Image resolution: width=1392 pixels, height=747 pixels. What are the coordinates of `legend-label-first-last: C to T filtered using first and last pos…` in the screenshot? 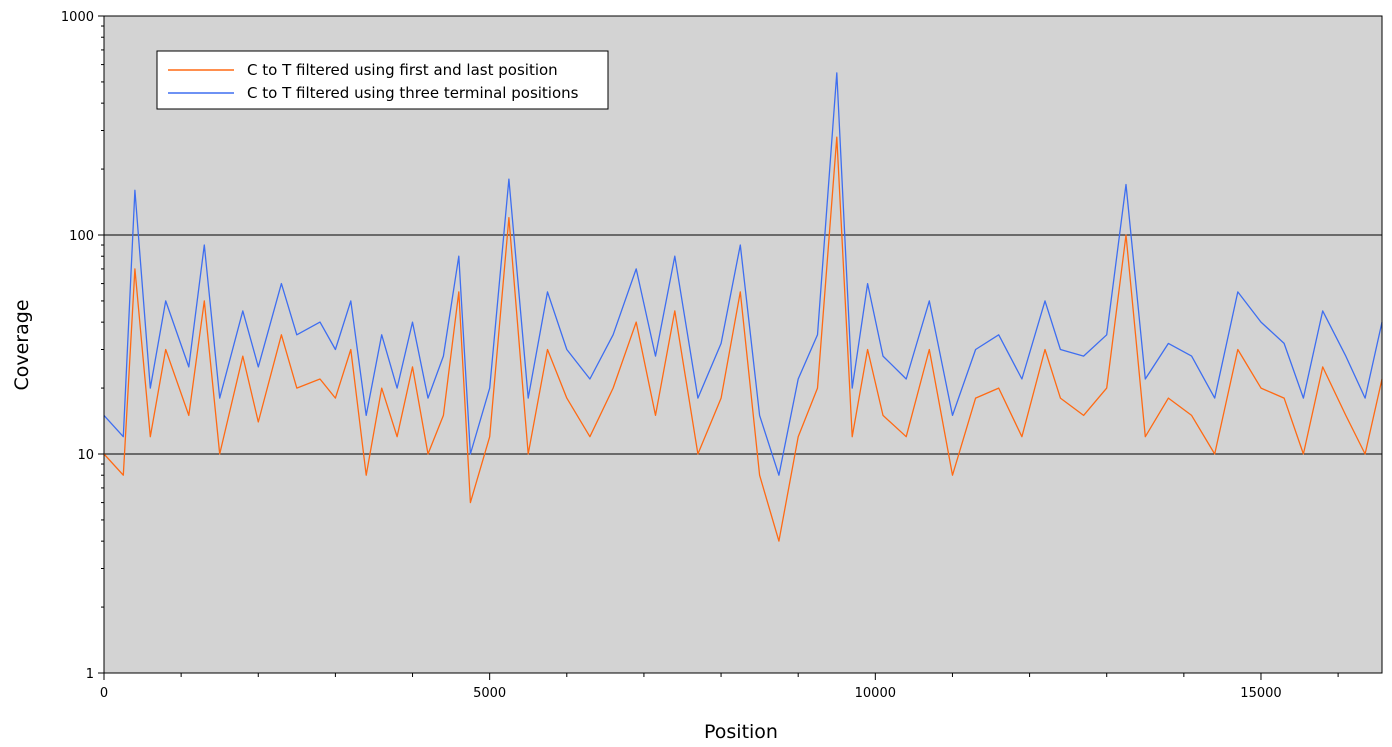 It's located at (402, 70).